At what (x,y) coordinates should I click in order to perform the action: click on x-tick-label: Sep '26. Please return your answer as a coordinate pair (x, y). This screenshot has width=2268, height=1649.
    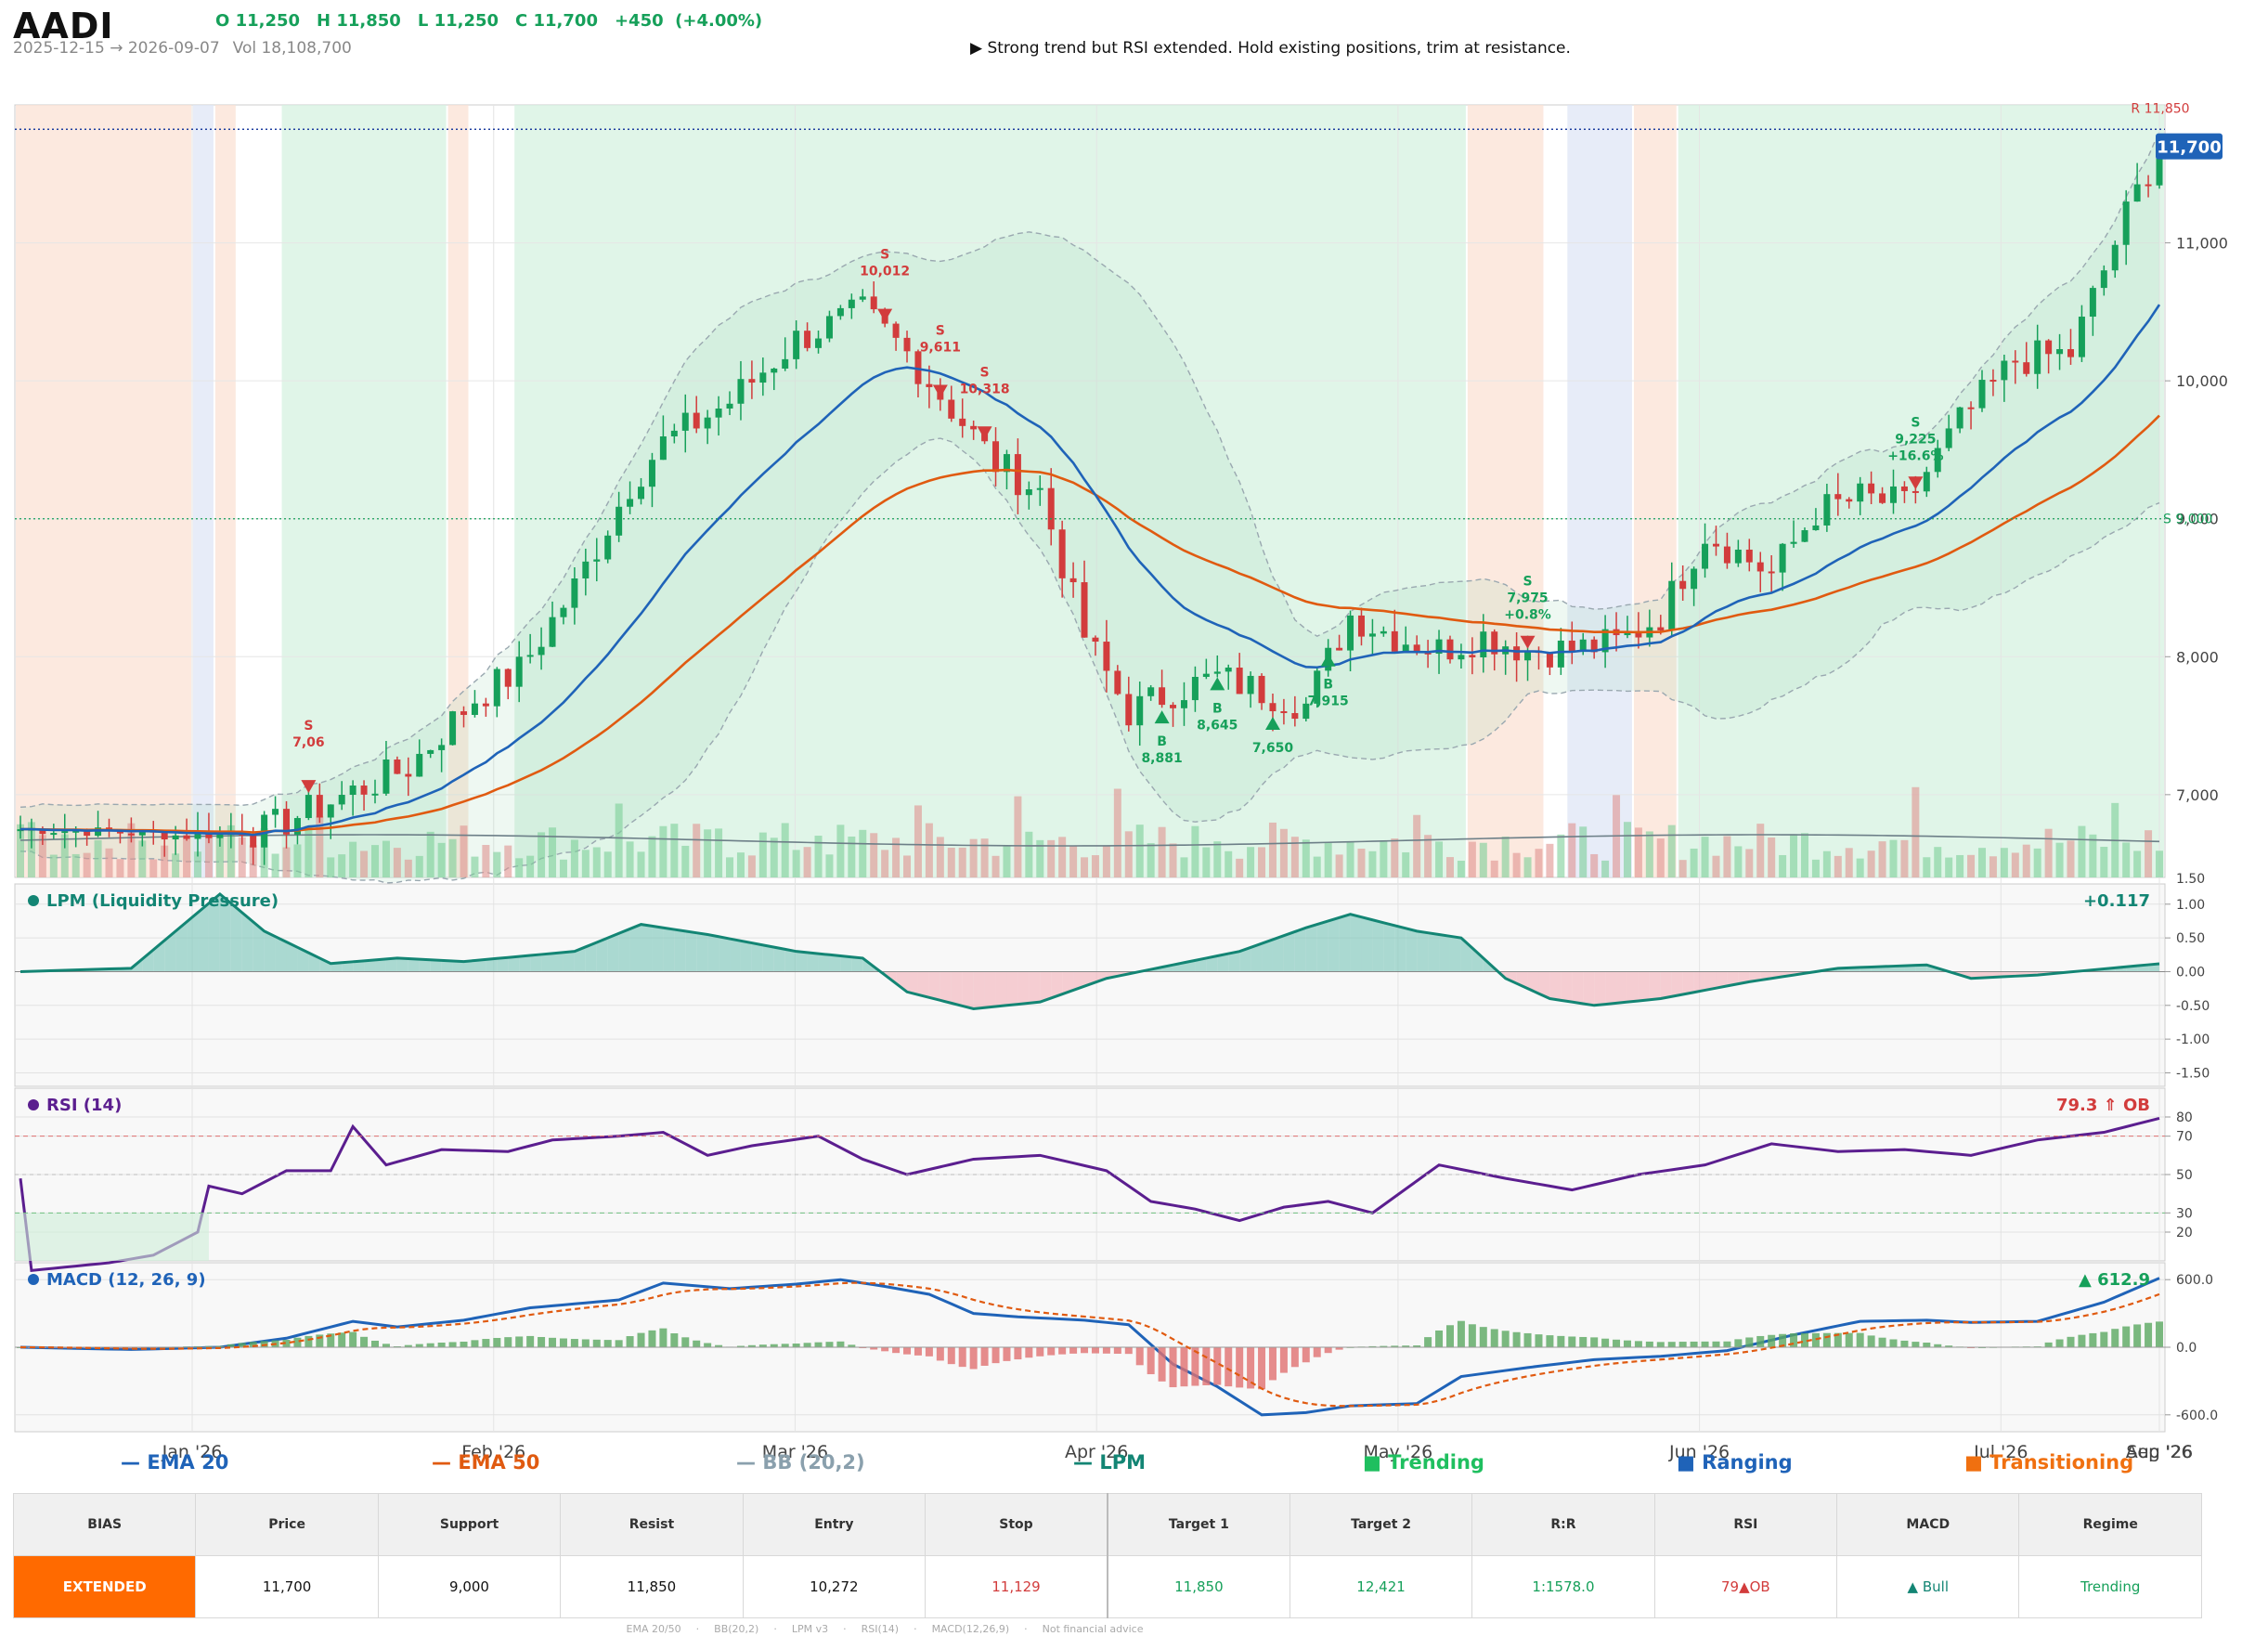
    Looking at the image, I should click on (2159, 1452).